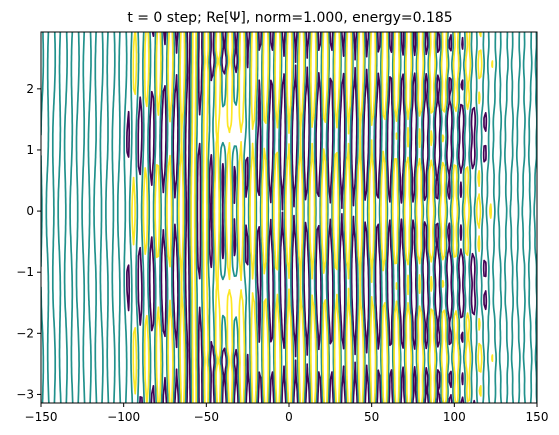  What do you see at coordinates (41, 417) in the screenshot?
I see `x-tick-label: −150` at bounding box center [41, 417].